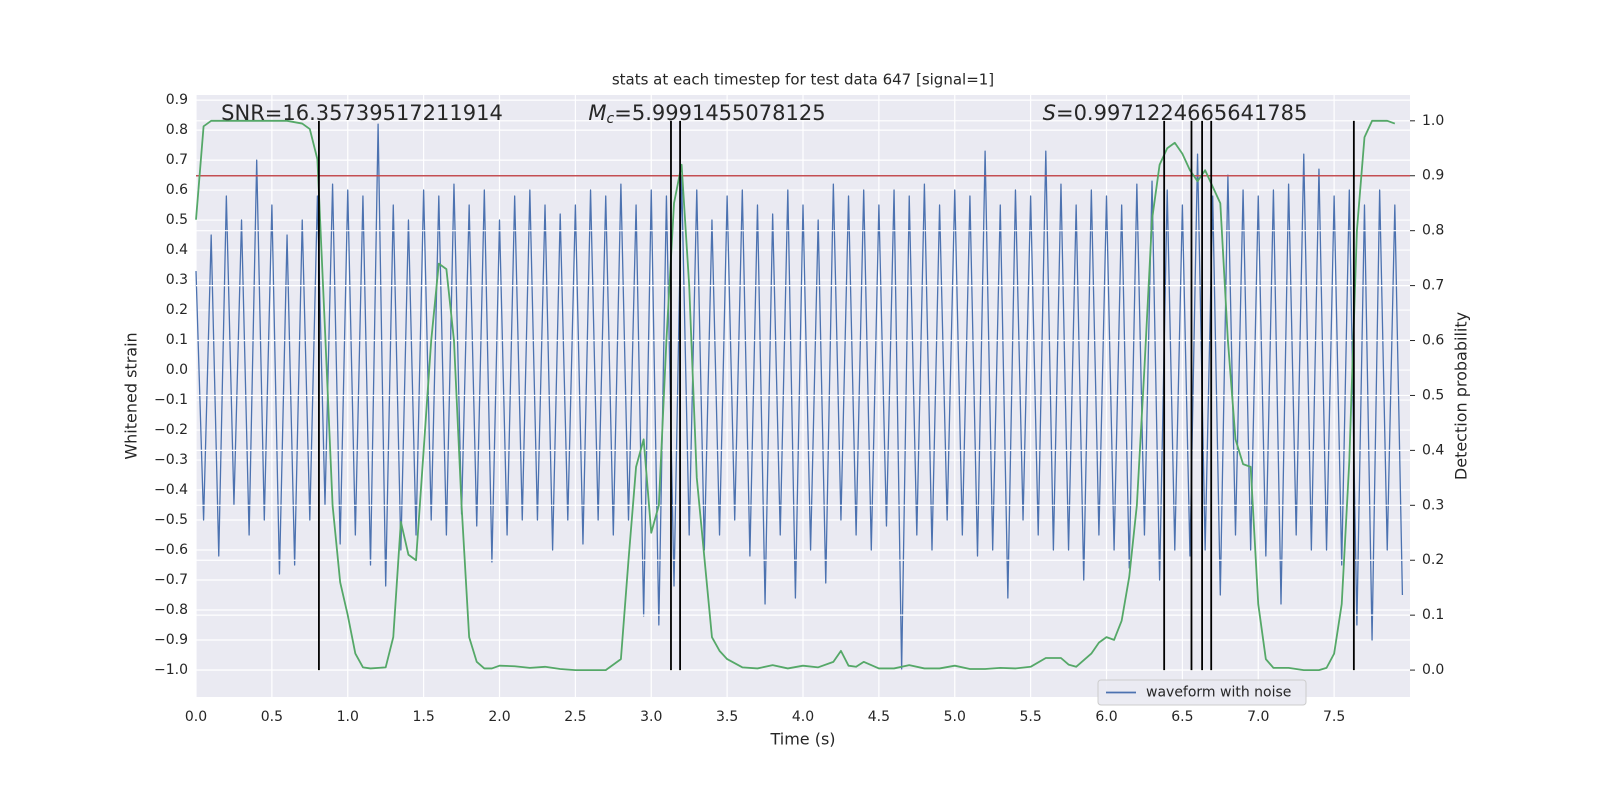 The image size is (1600, 804). What do you see at coordinates (171, 670) in the screenshot?
I see `y-tick-label: −1.0` at bounding box center [171, 670].